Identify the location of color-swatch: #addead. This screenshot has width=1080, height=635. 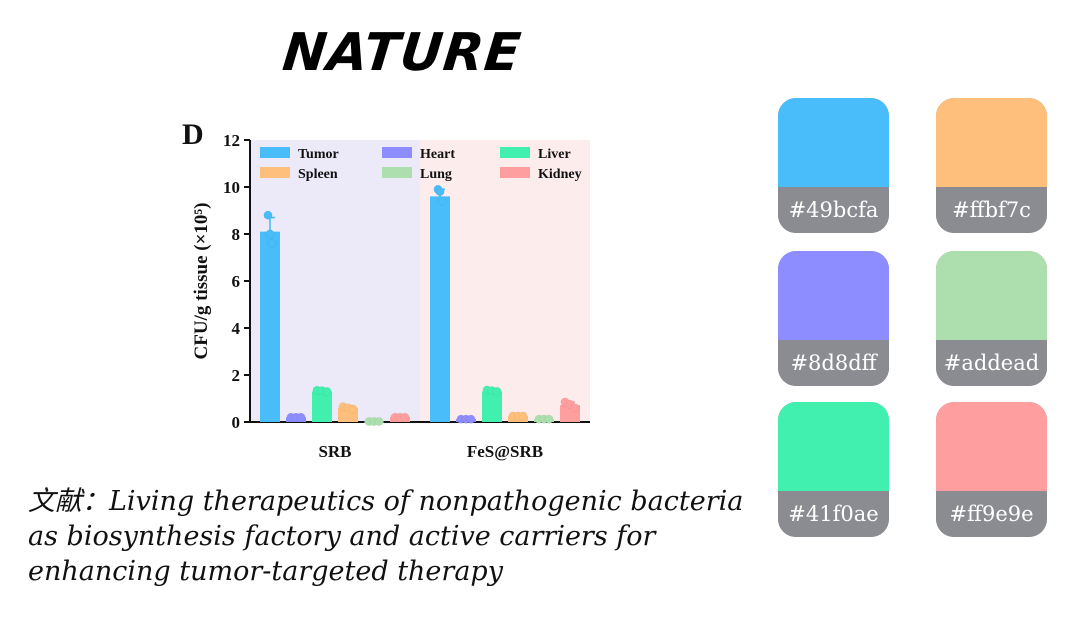
(991, 318).